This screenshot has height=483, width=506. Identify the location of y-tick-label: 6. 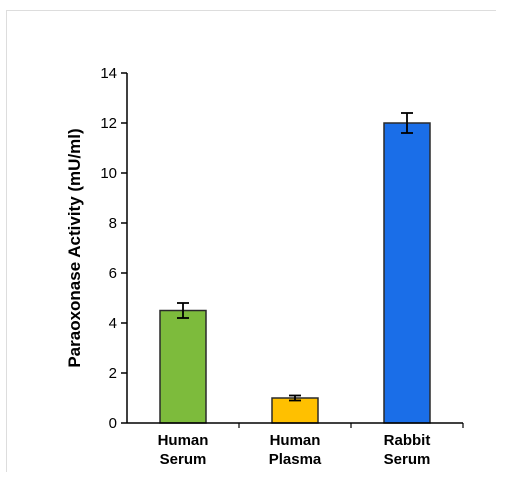
(113, 273).